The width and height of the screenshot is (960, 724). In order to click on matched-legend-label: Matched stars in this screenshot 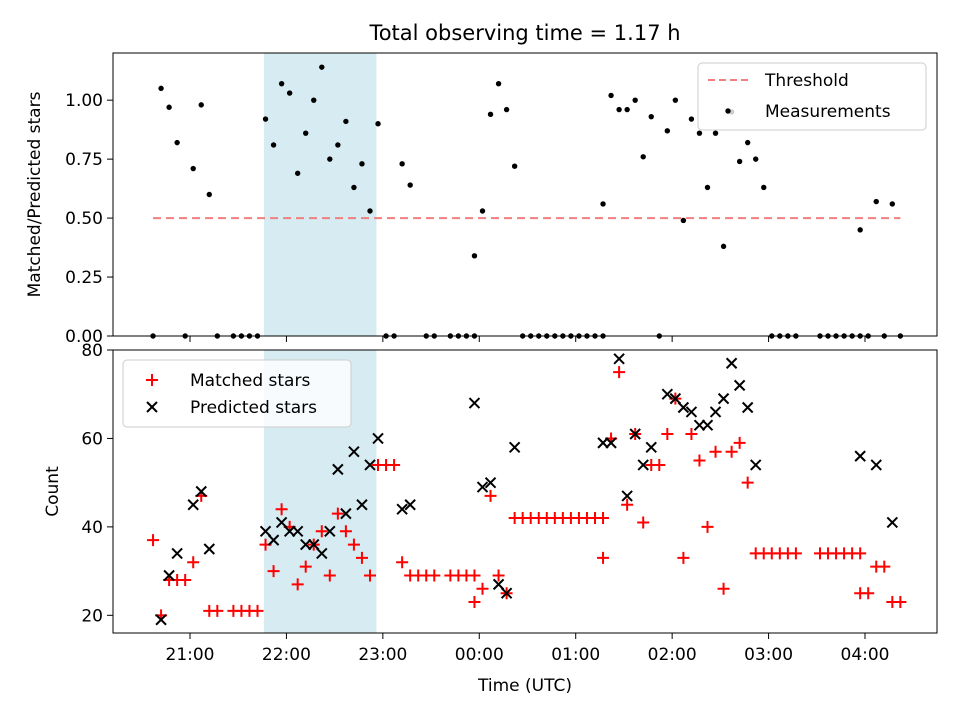, I will do `click(250, 381)`.